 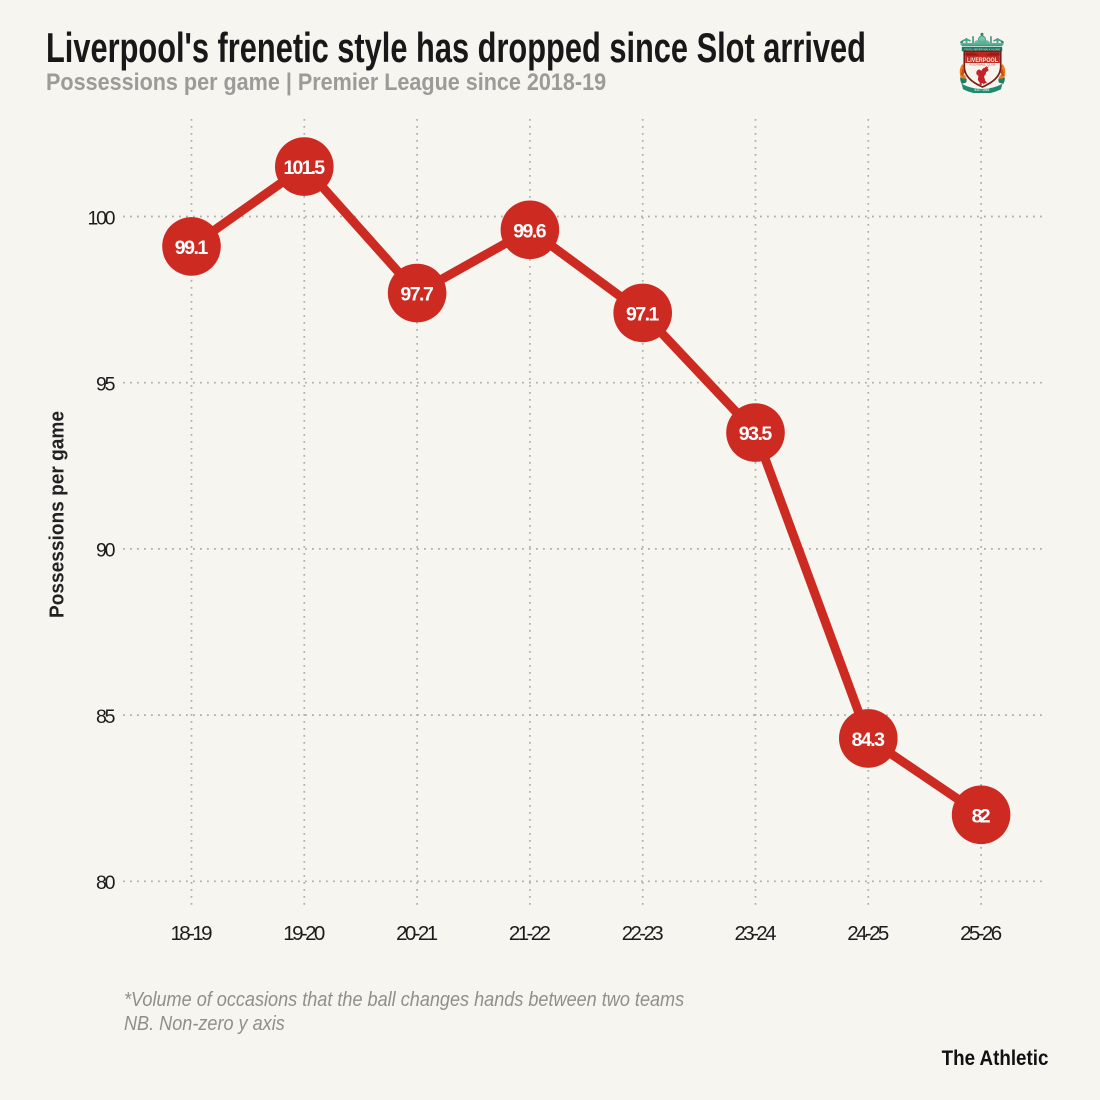 I want to click on svg-text: 101.5, so click(x=304, y=168).